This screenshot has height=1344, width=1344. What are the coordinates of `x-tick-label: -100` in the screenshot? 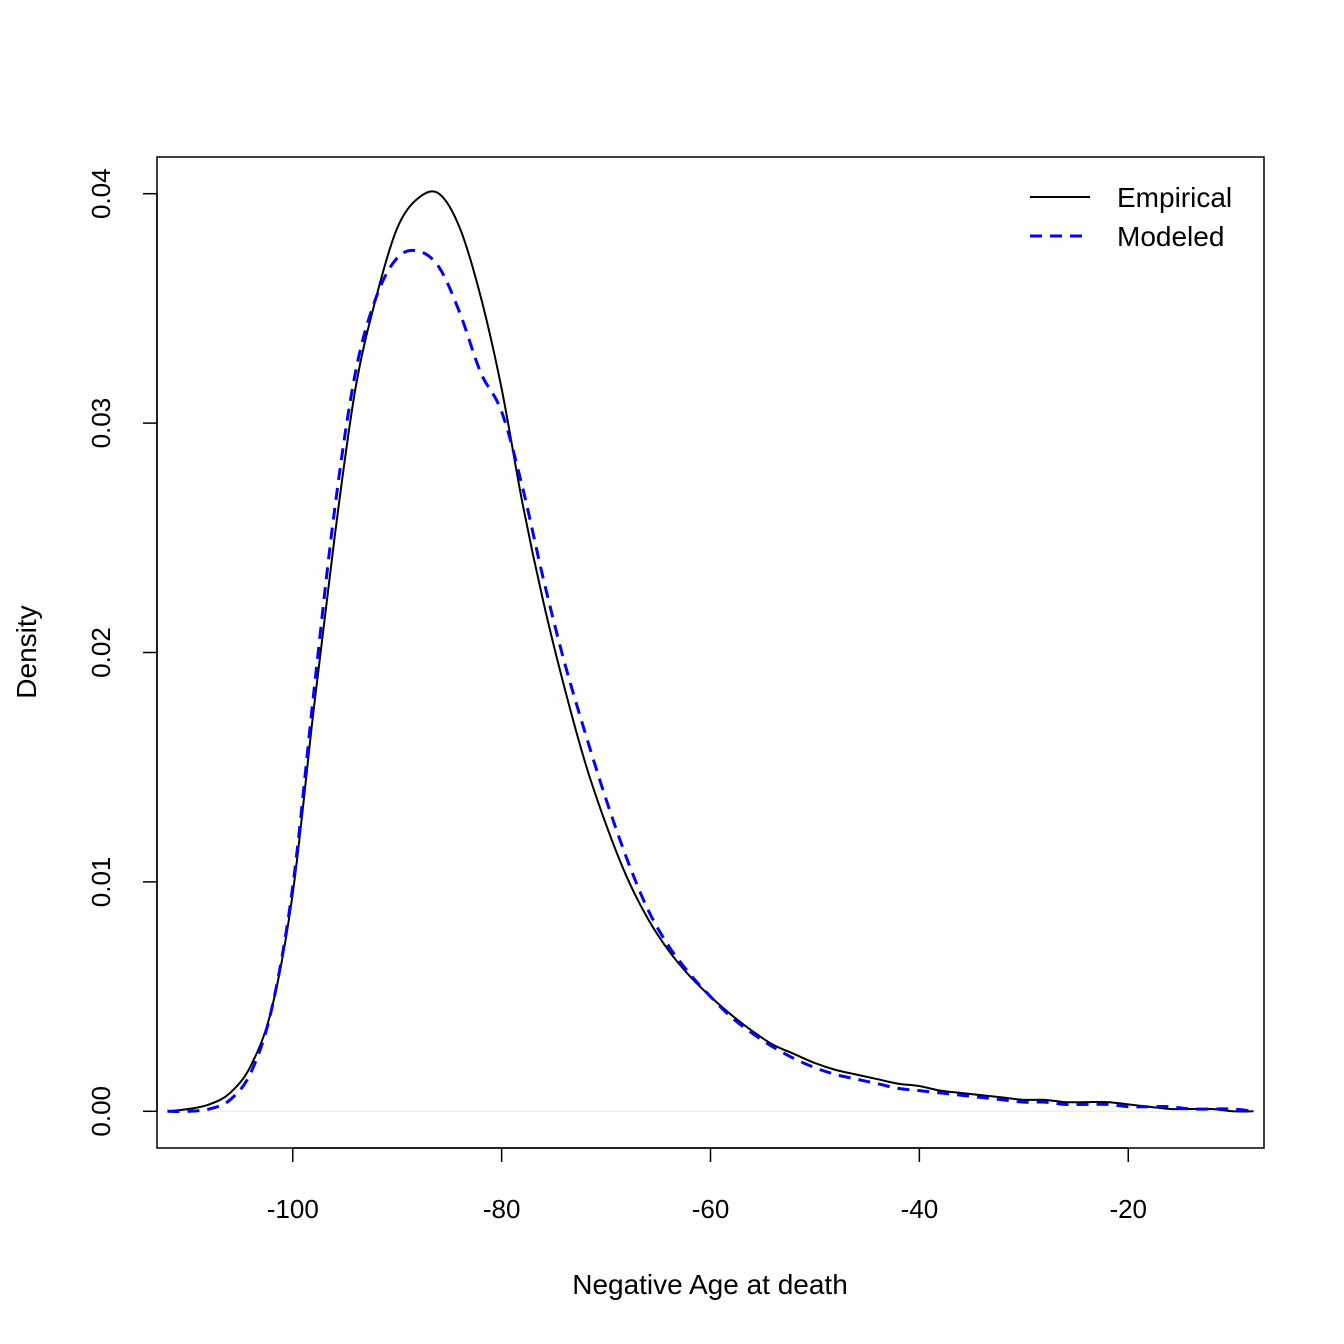 It's located at (293, 1209).